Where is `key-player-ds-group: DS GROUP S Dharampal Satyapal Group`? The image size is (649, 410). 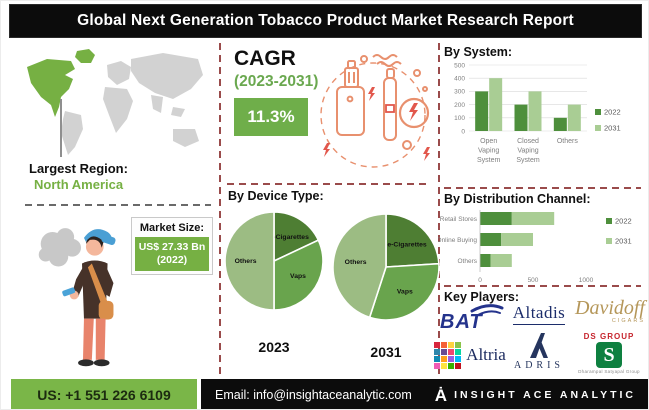 key-player-ds-group: DS GROUP S Dharampal Satyapal Group is located at coordinates (609, 353).